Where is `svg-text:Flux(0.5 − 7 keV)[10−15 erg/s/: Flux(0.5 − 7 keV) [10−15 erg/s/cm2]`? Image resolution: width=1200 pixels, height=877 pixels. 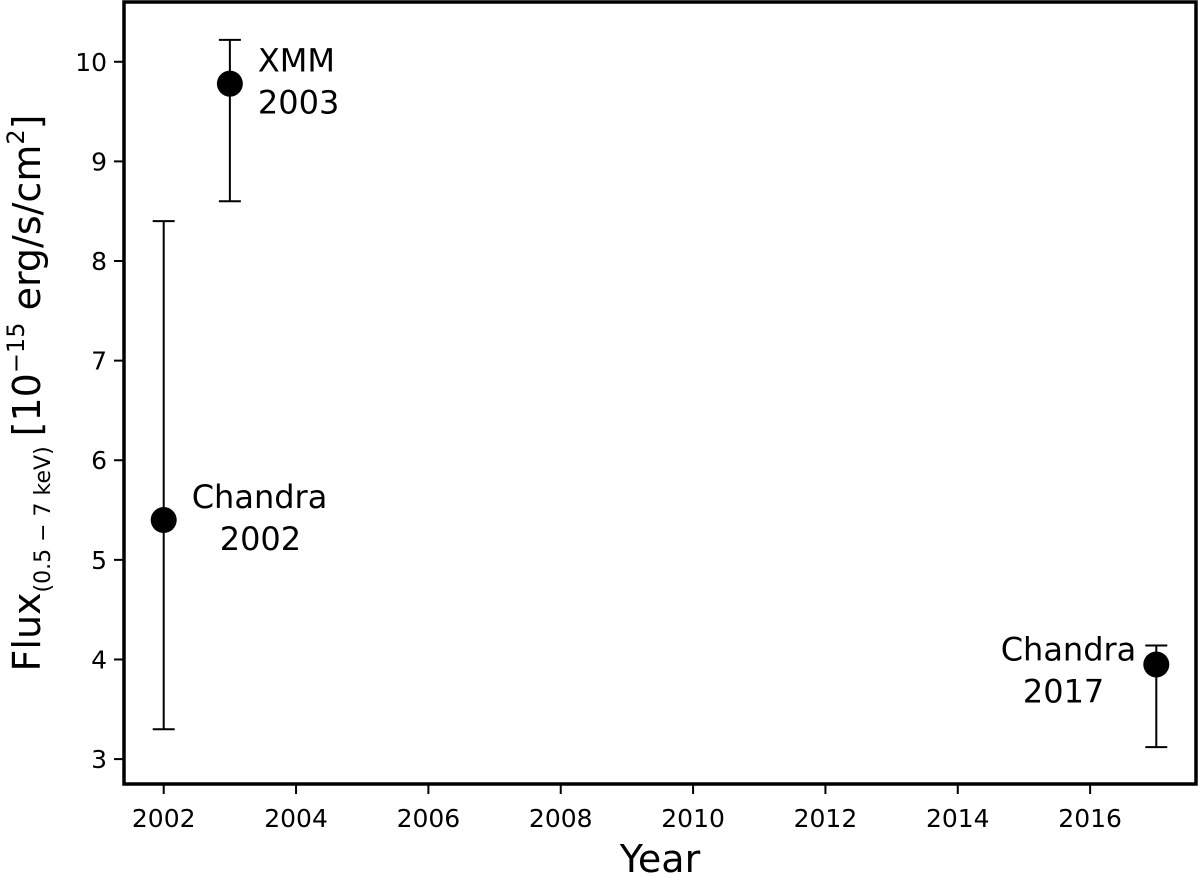
svg-text:Flux(0.5 − 7 keV)[10−15 erg/s/: Flux(0.5 − 7 keV) [10−15 erg/s/cm2] is located at coordinates (29, 393).